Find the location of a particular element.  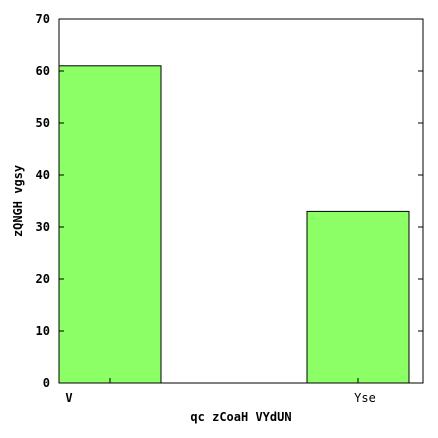

x-axis: V Yse is located at coordinates (220, 391).